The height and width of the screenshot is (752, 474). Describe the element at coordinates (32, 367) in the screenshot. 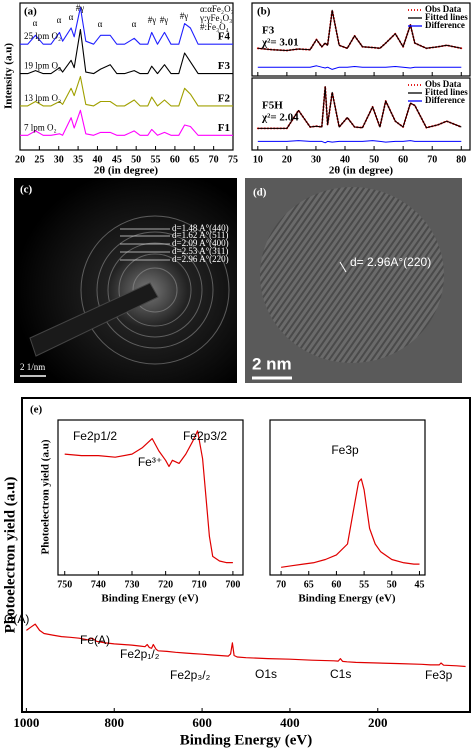

I see `scale-bar-label: 2 1/nm` at that location.